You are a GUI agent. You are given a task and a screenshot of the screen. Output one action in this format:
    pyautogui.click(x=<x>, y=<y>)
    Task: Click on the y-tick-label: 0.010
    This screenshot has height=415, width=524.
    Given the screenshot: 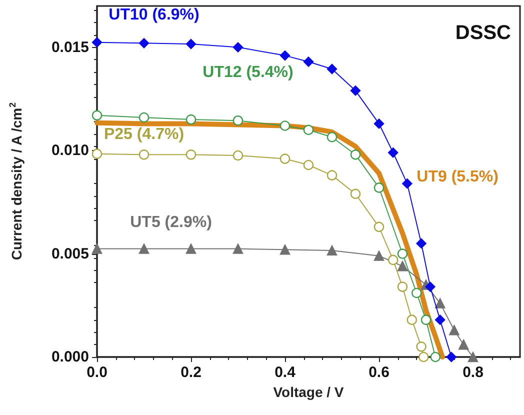 What is the action you would take?
    pyautogui.click(x=70, y=151)
    